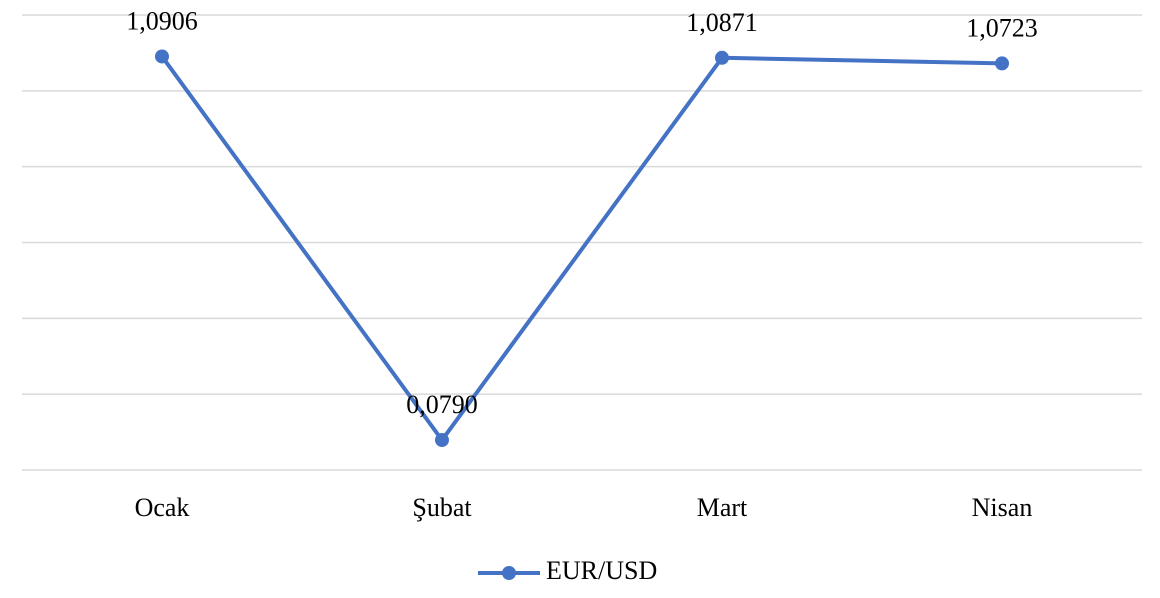  Describe the element at coordinates (722, 22) in the screenshot. I see `data-label: 1,0871` at that location.